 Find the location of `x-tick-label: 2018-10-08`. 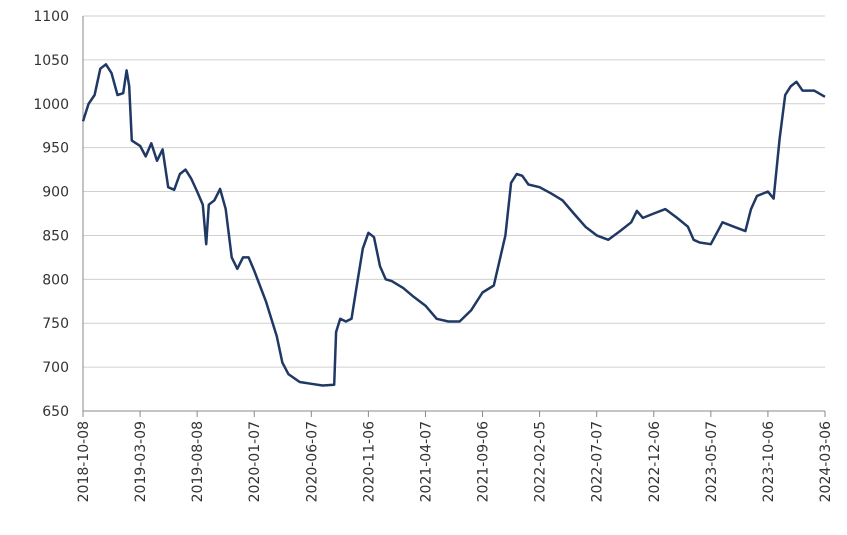

x-tick-label: 2018-10-08 is located at coordinates (84, 461).